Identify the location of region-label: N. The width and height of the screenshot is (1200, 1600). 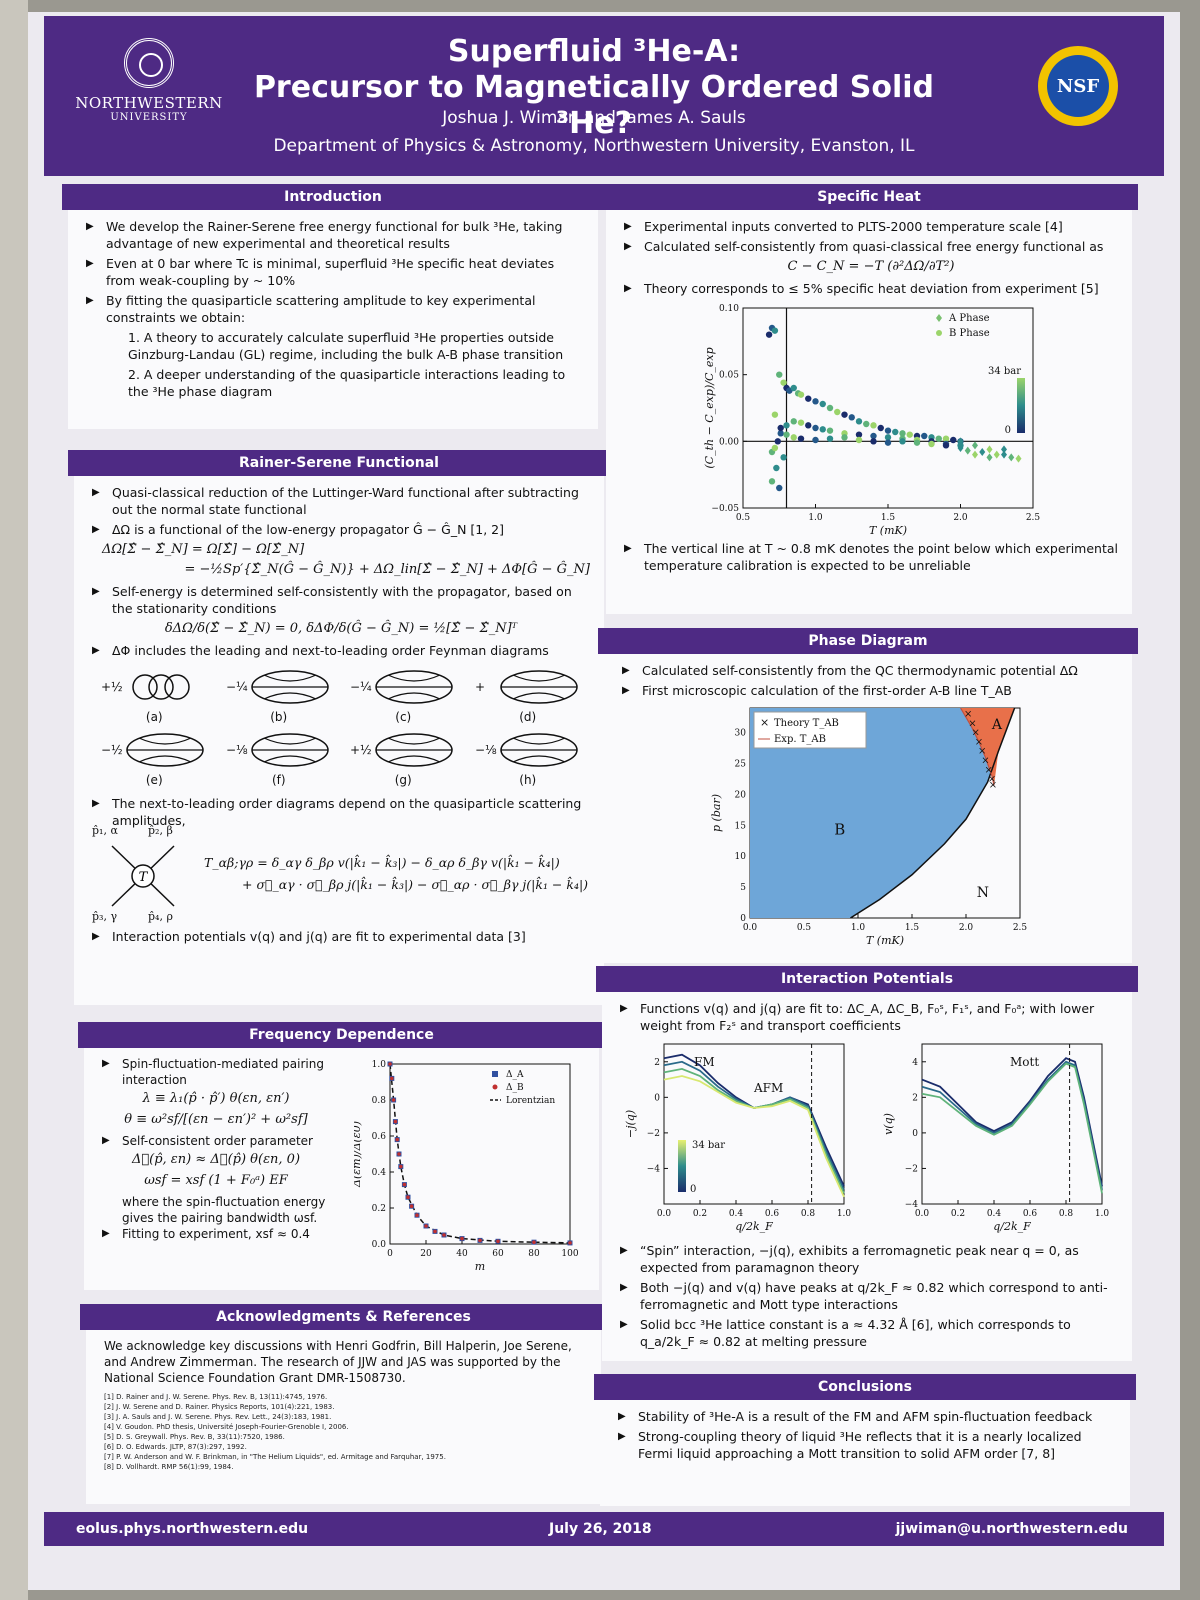
(983, 893).